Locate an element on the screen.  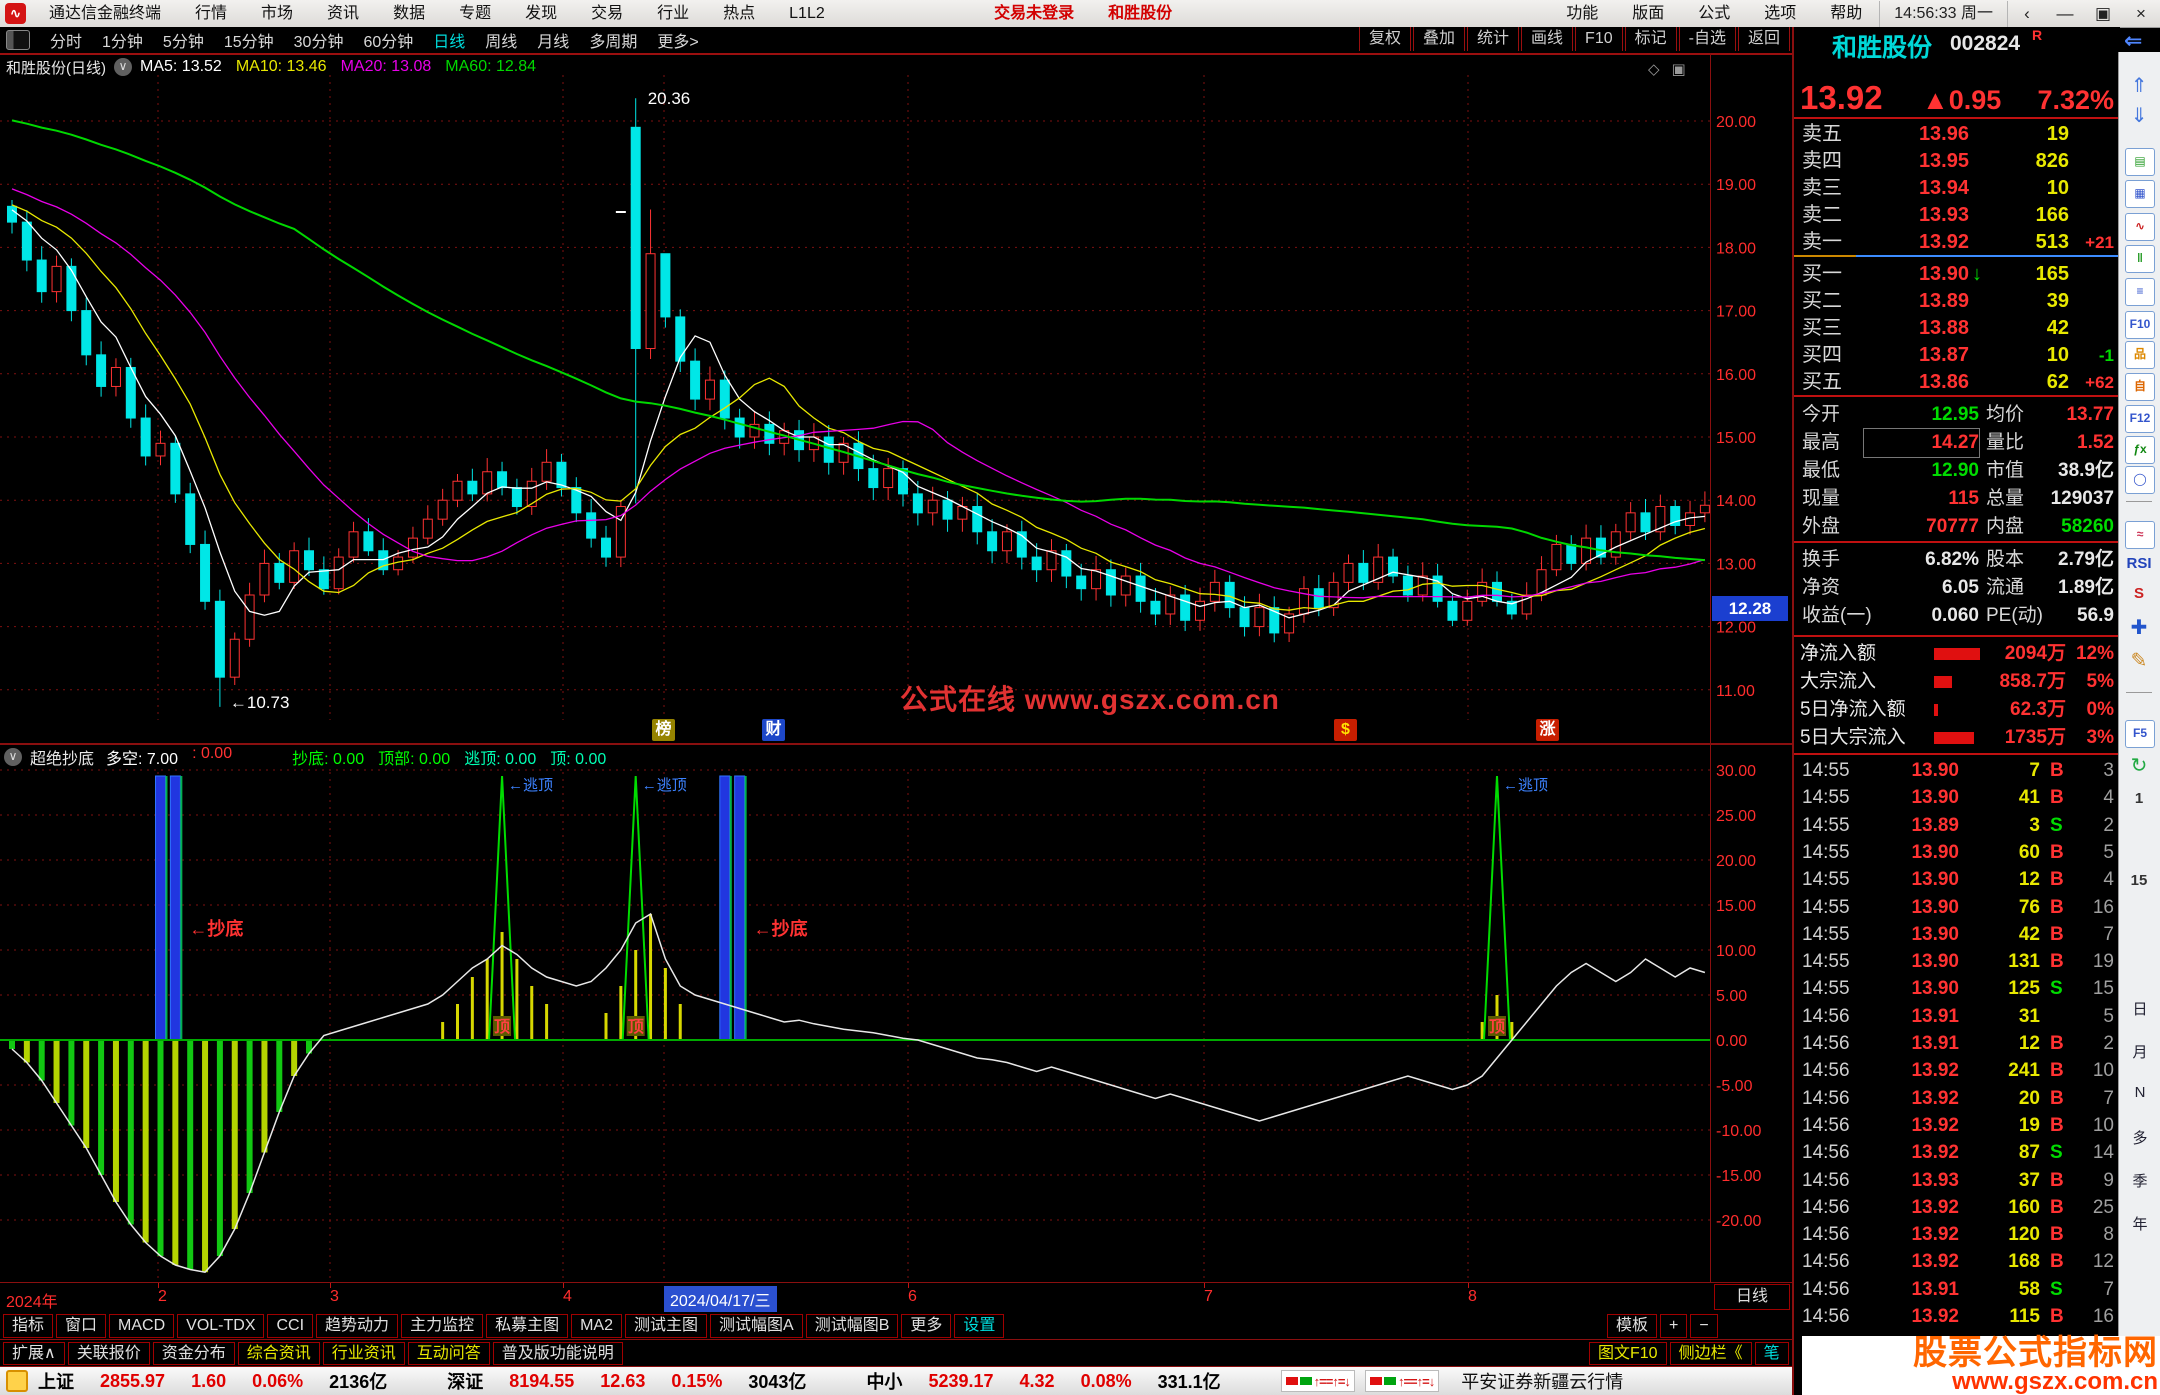
date-axis: 2024年 2 3 4 6 7 8 2024/04/17/三 is located at coordinates (896, 1297).